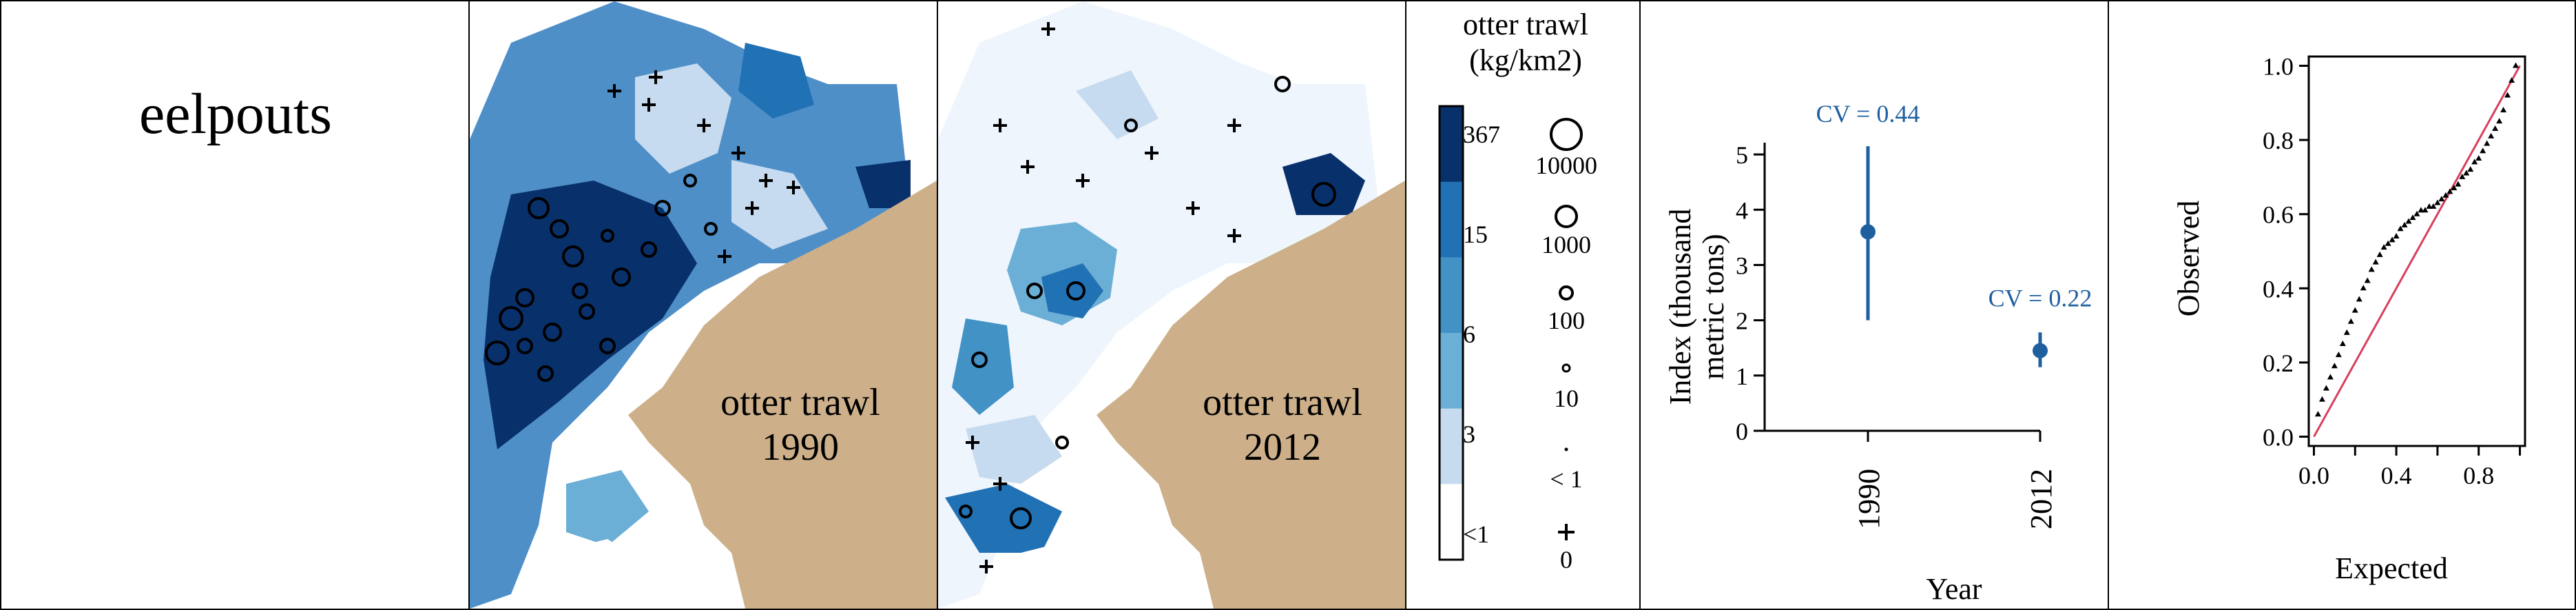 The image size is (2576, 610). Describe the element at coordinates (1566, 320) in the screenshot. I see `legend-circle-label: 100` at that location.